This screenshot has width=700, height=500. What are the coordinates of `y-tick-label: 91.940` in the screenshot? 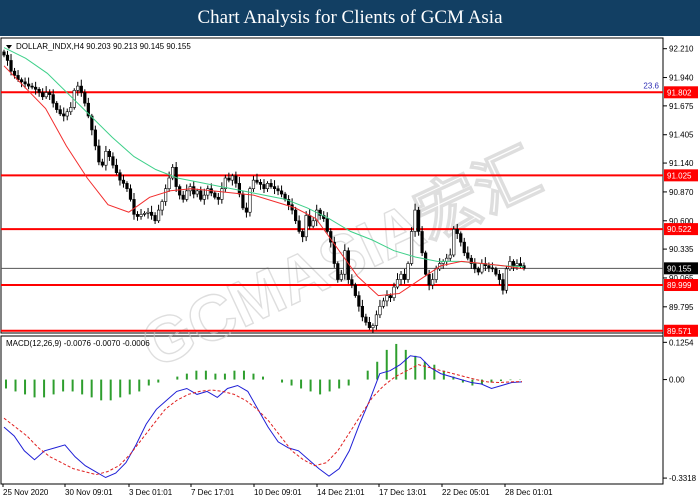 It's located at (681, 78).